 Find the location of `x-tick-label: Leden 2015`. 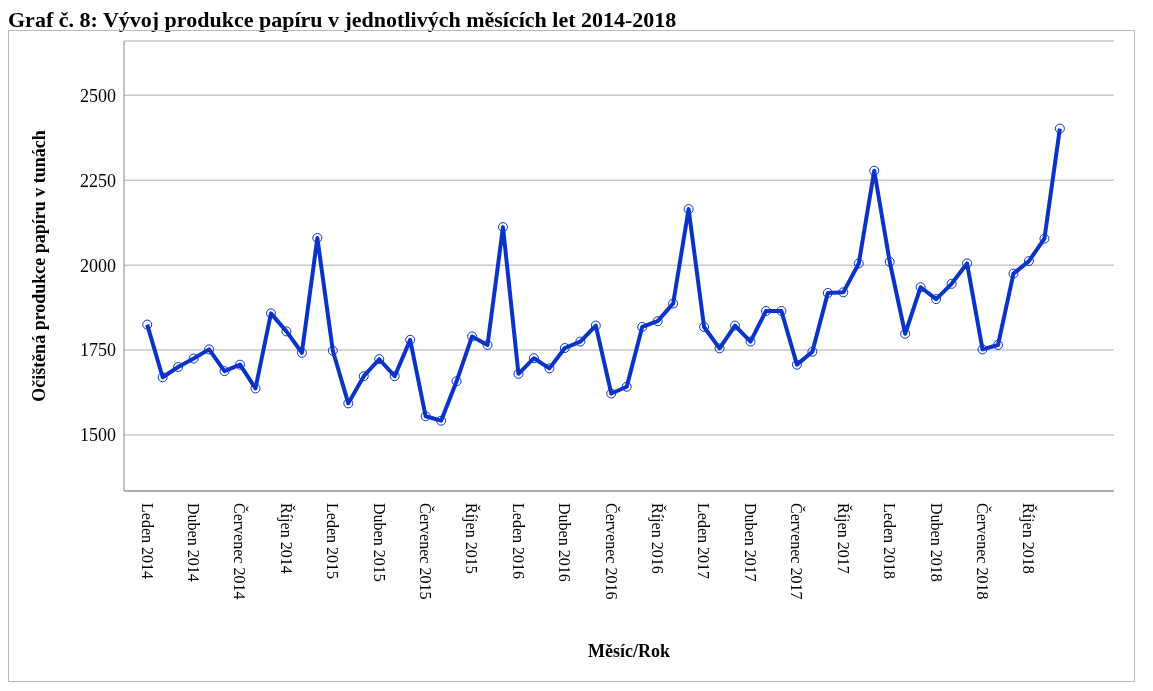

x-tick-label: Leden 2015 is located at coordinates (333, 541).